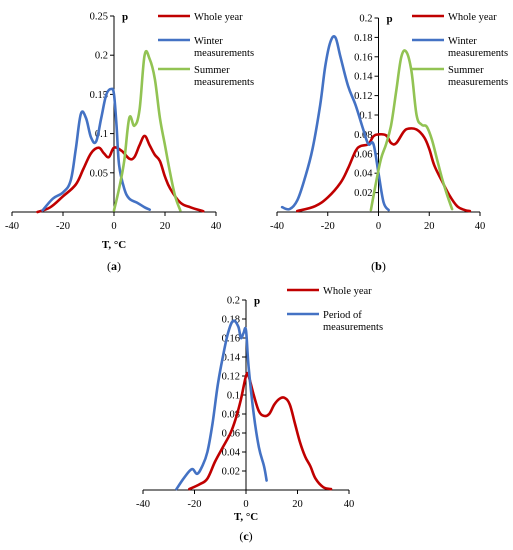  What do you see at coordinates (99, 95) in the screenshot?
I see `y-tick-label: 0.15` at bounding box center [99, 95].